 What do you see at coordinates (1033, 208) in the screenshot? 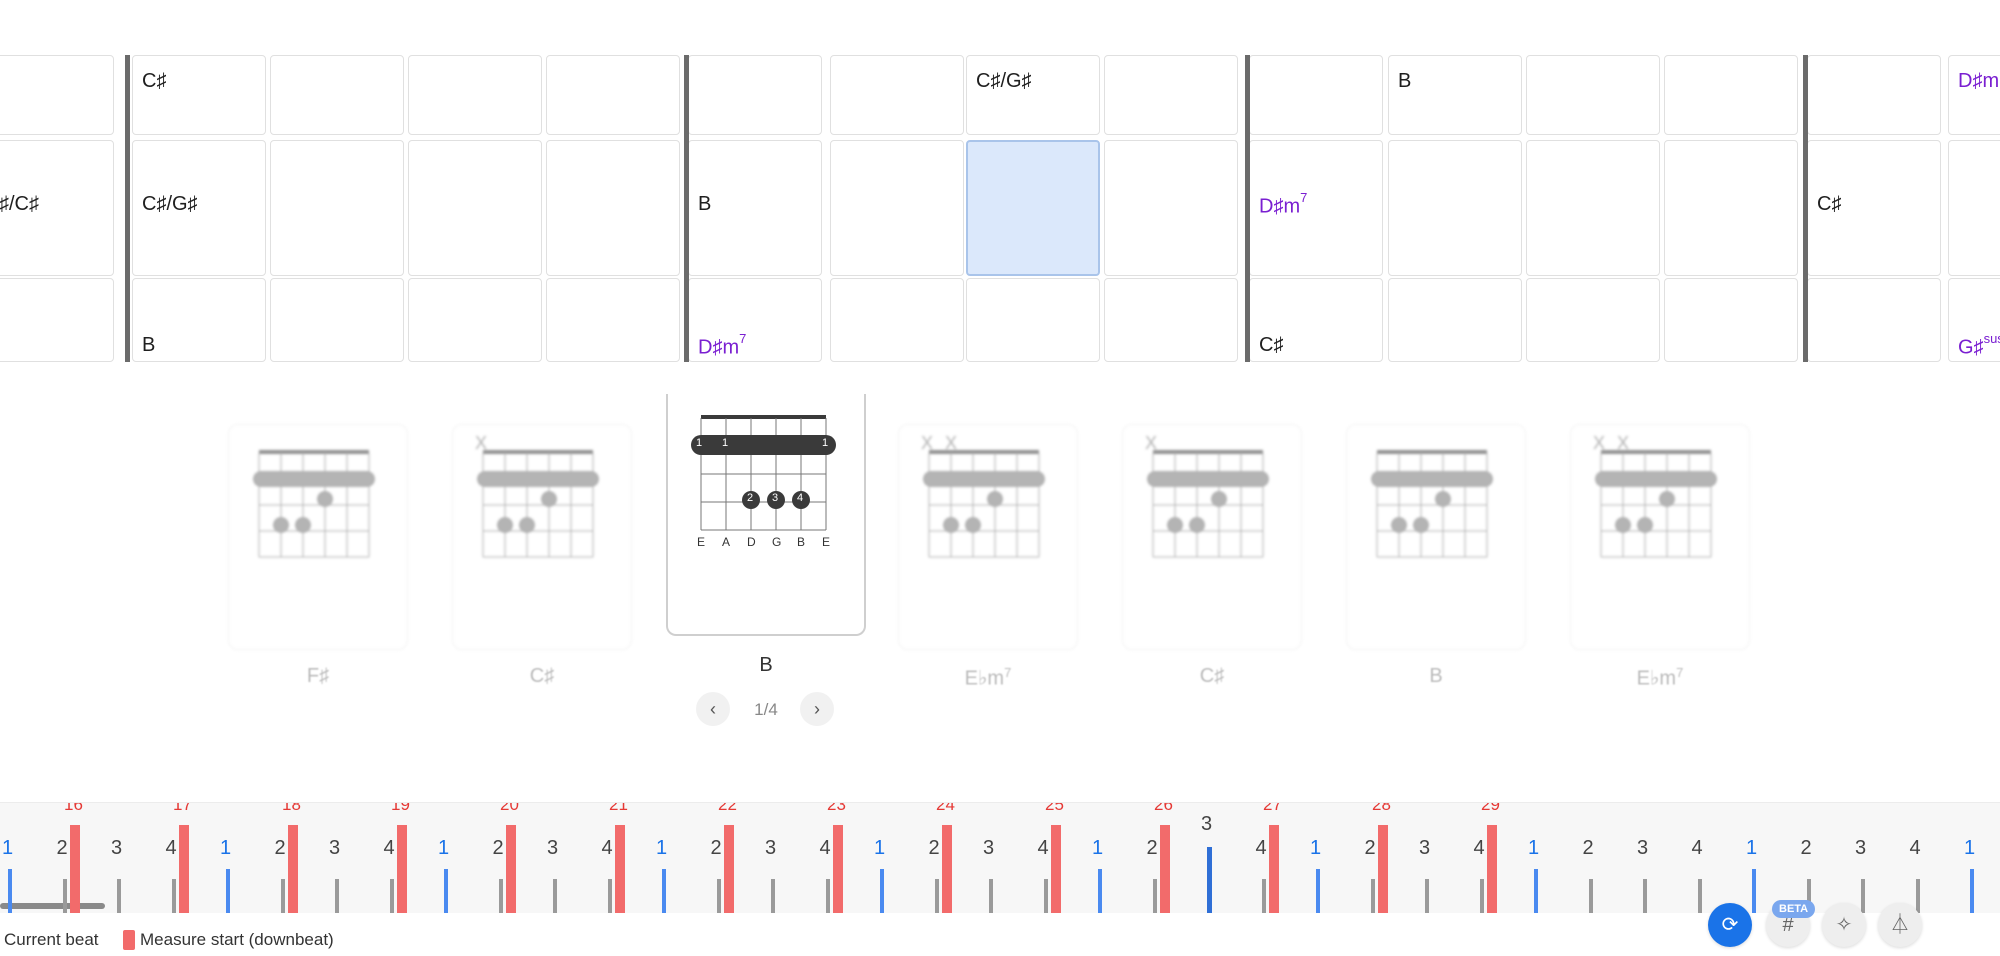
I see `selected-grid-cell` at bounding box center [1033, 208].